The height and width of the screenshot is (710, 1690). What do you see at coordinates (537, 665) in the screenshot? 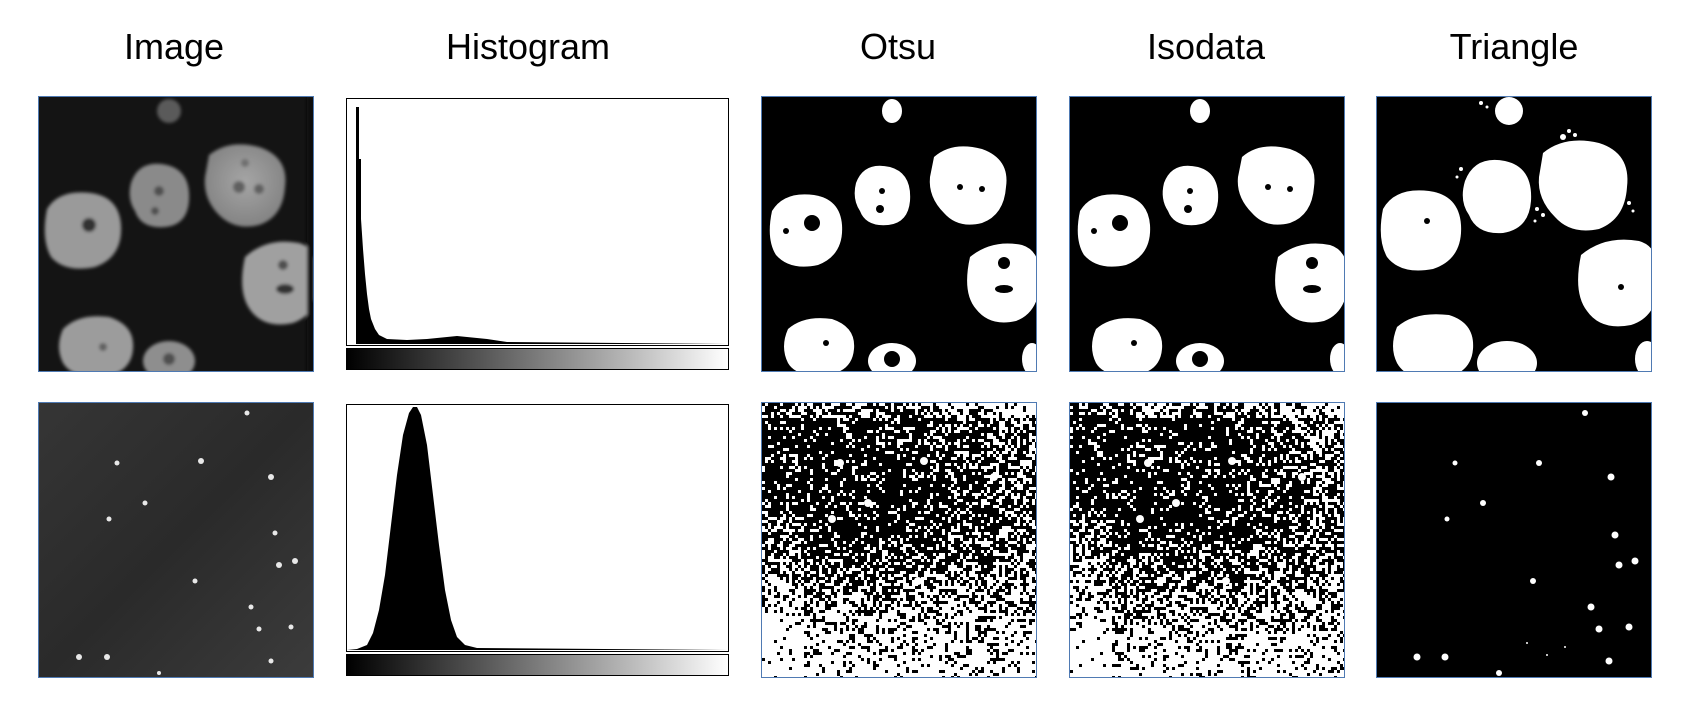
I see `histogram-spots-colorbar` at bounding box center [537, 665].